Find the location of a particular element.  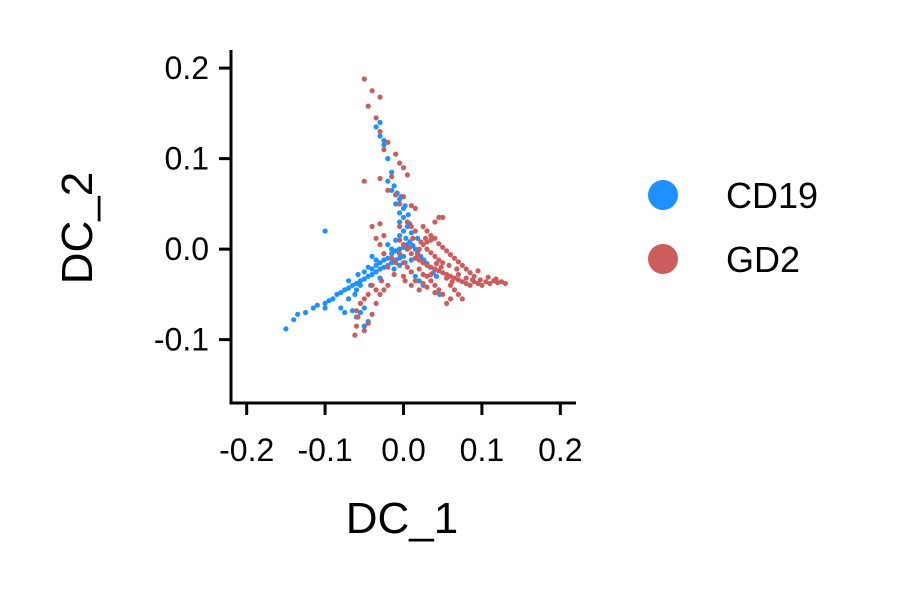

y-ticks: -0.1 0.0 0.1 0.2 is located at coordinates (192, 204).